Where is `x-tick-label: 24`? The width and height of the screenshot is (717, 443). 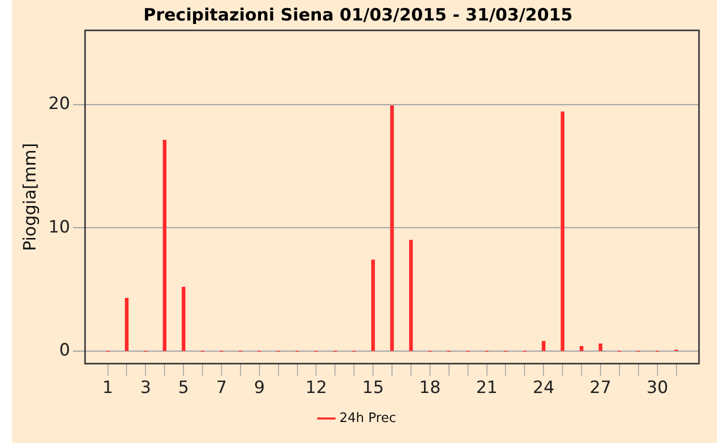
x-tick-label: 24 is located at coordinates (543, 388).